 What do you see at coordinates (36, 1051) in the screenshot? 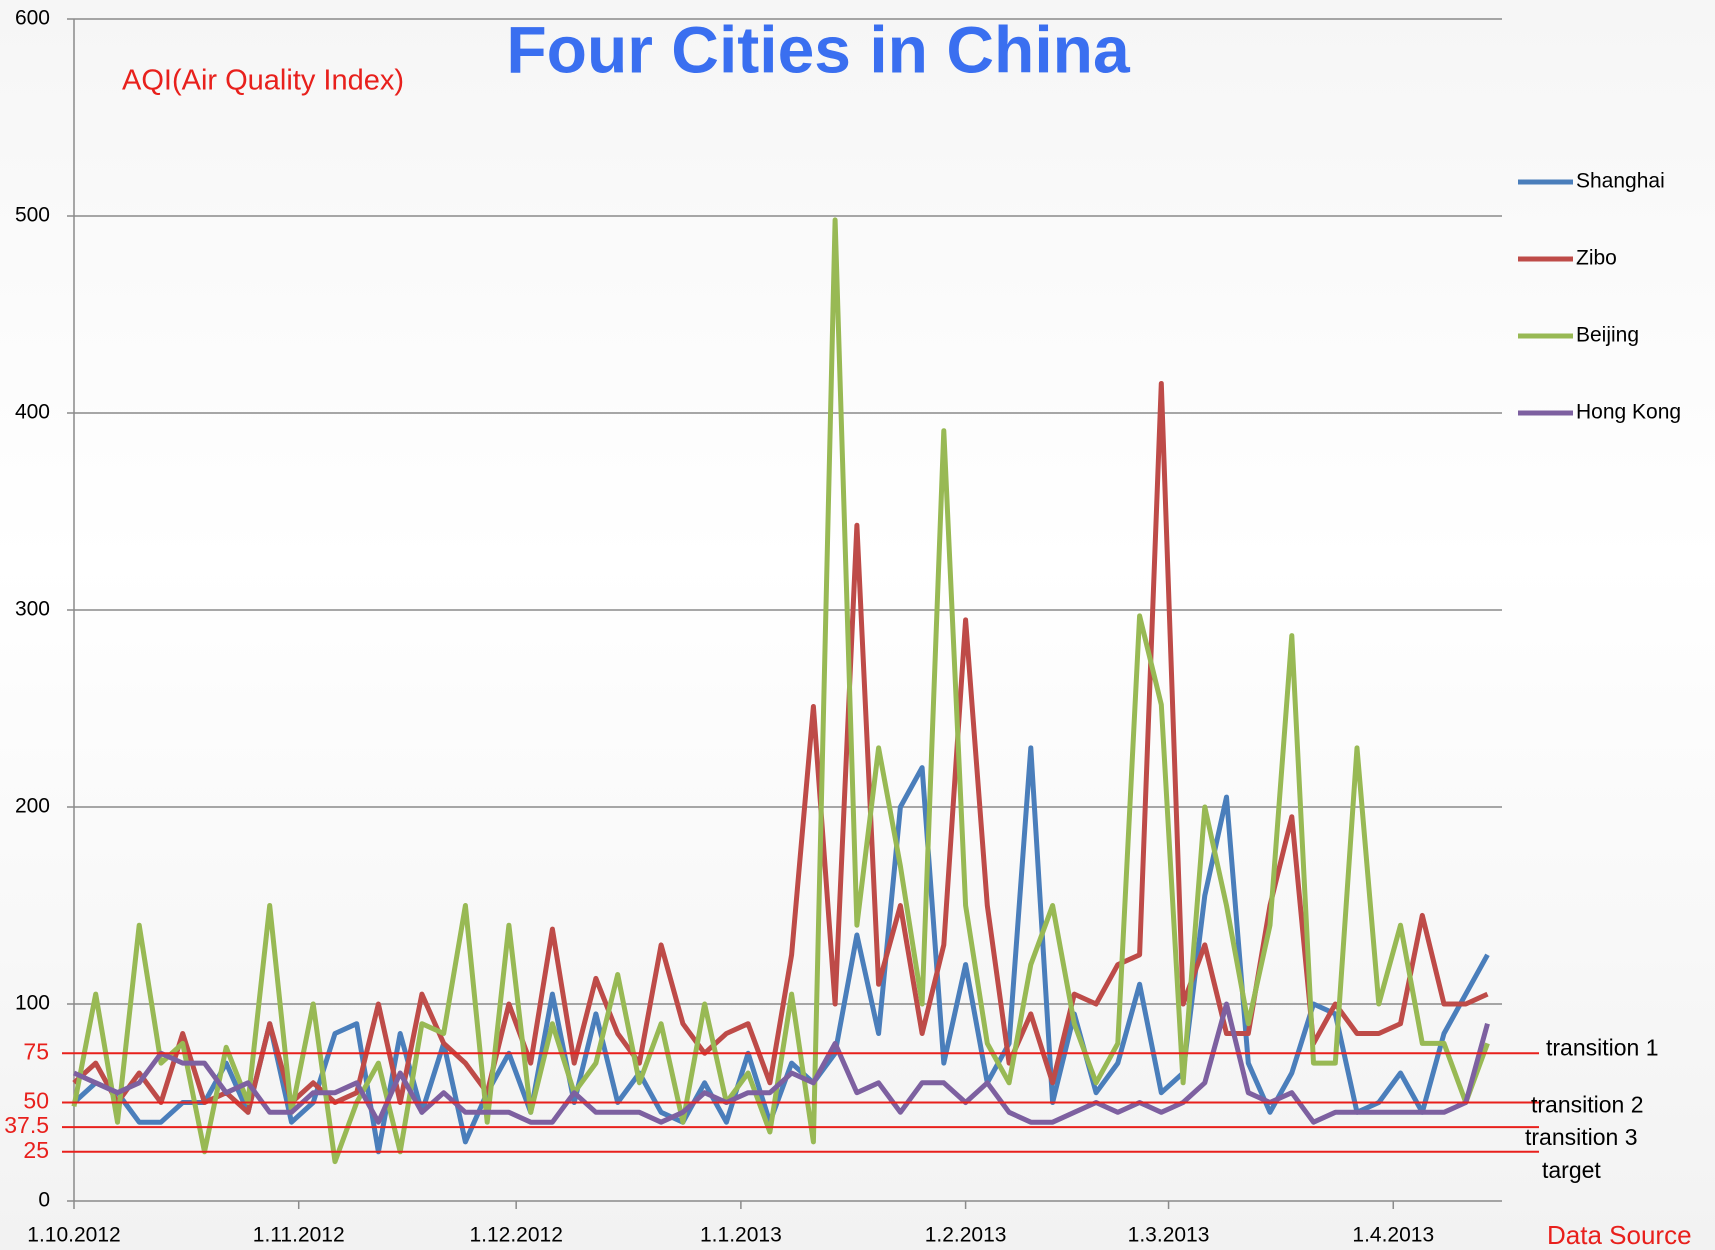
I see `reference-value: 75` at bounding box center [36, 1051].